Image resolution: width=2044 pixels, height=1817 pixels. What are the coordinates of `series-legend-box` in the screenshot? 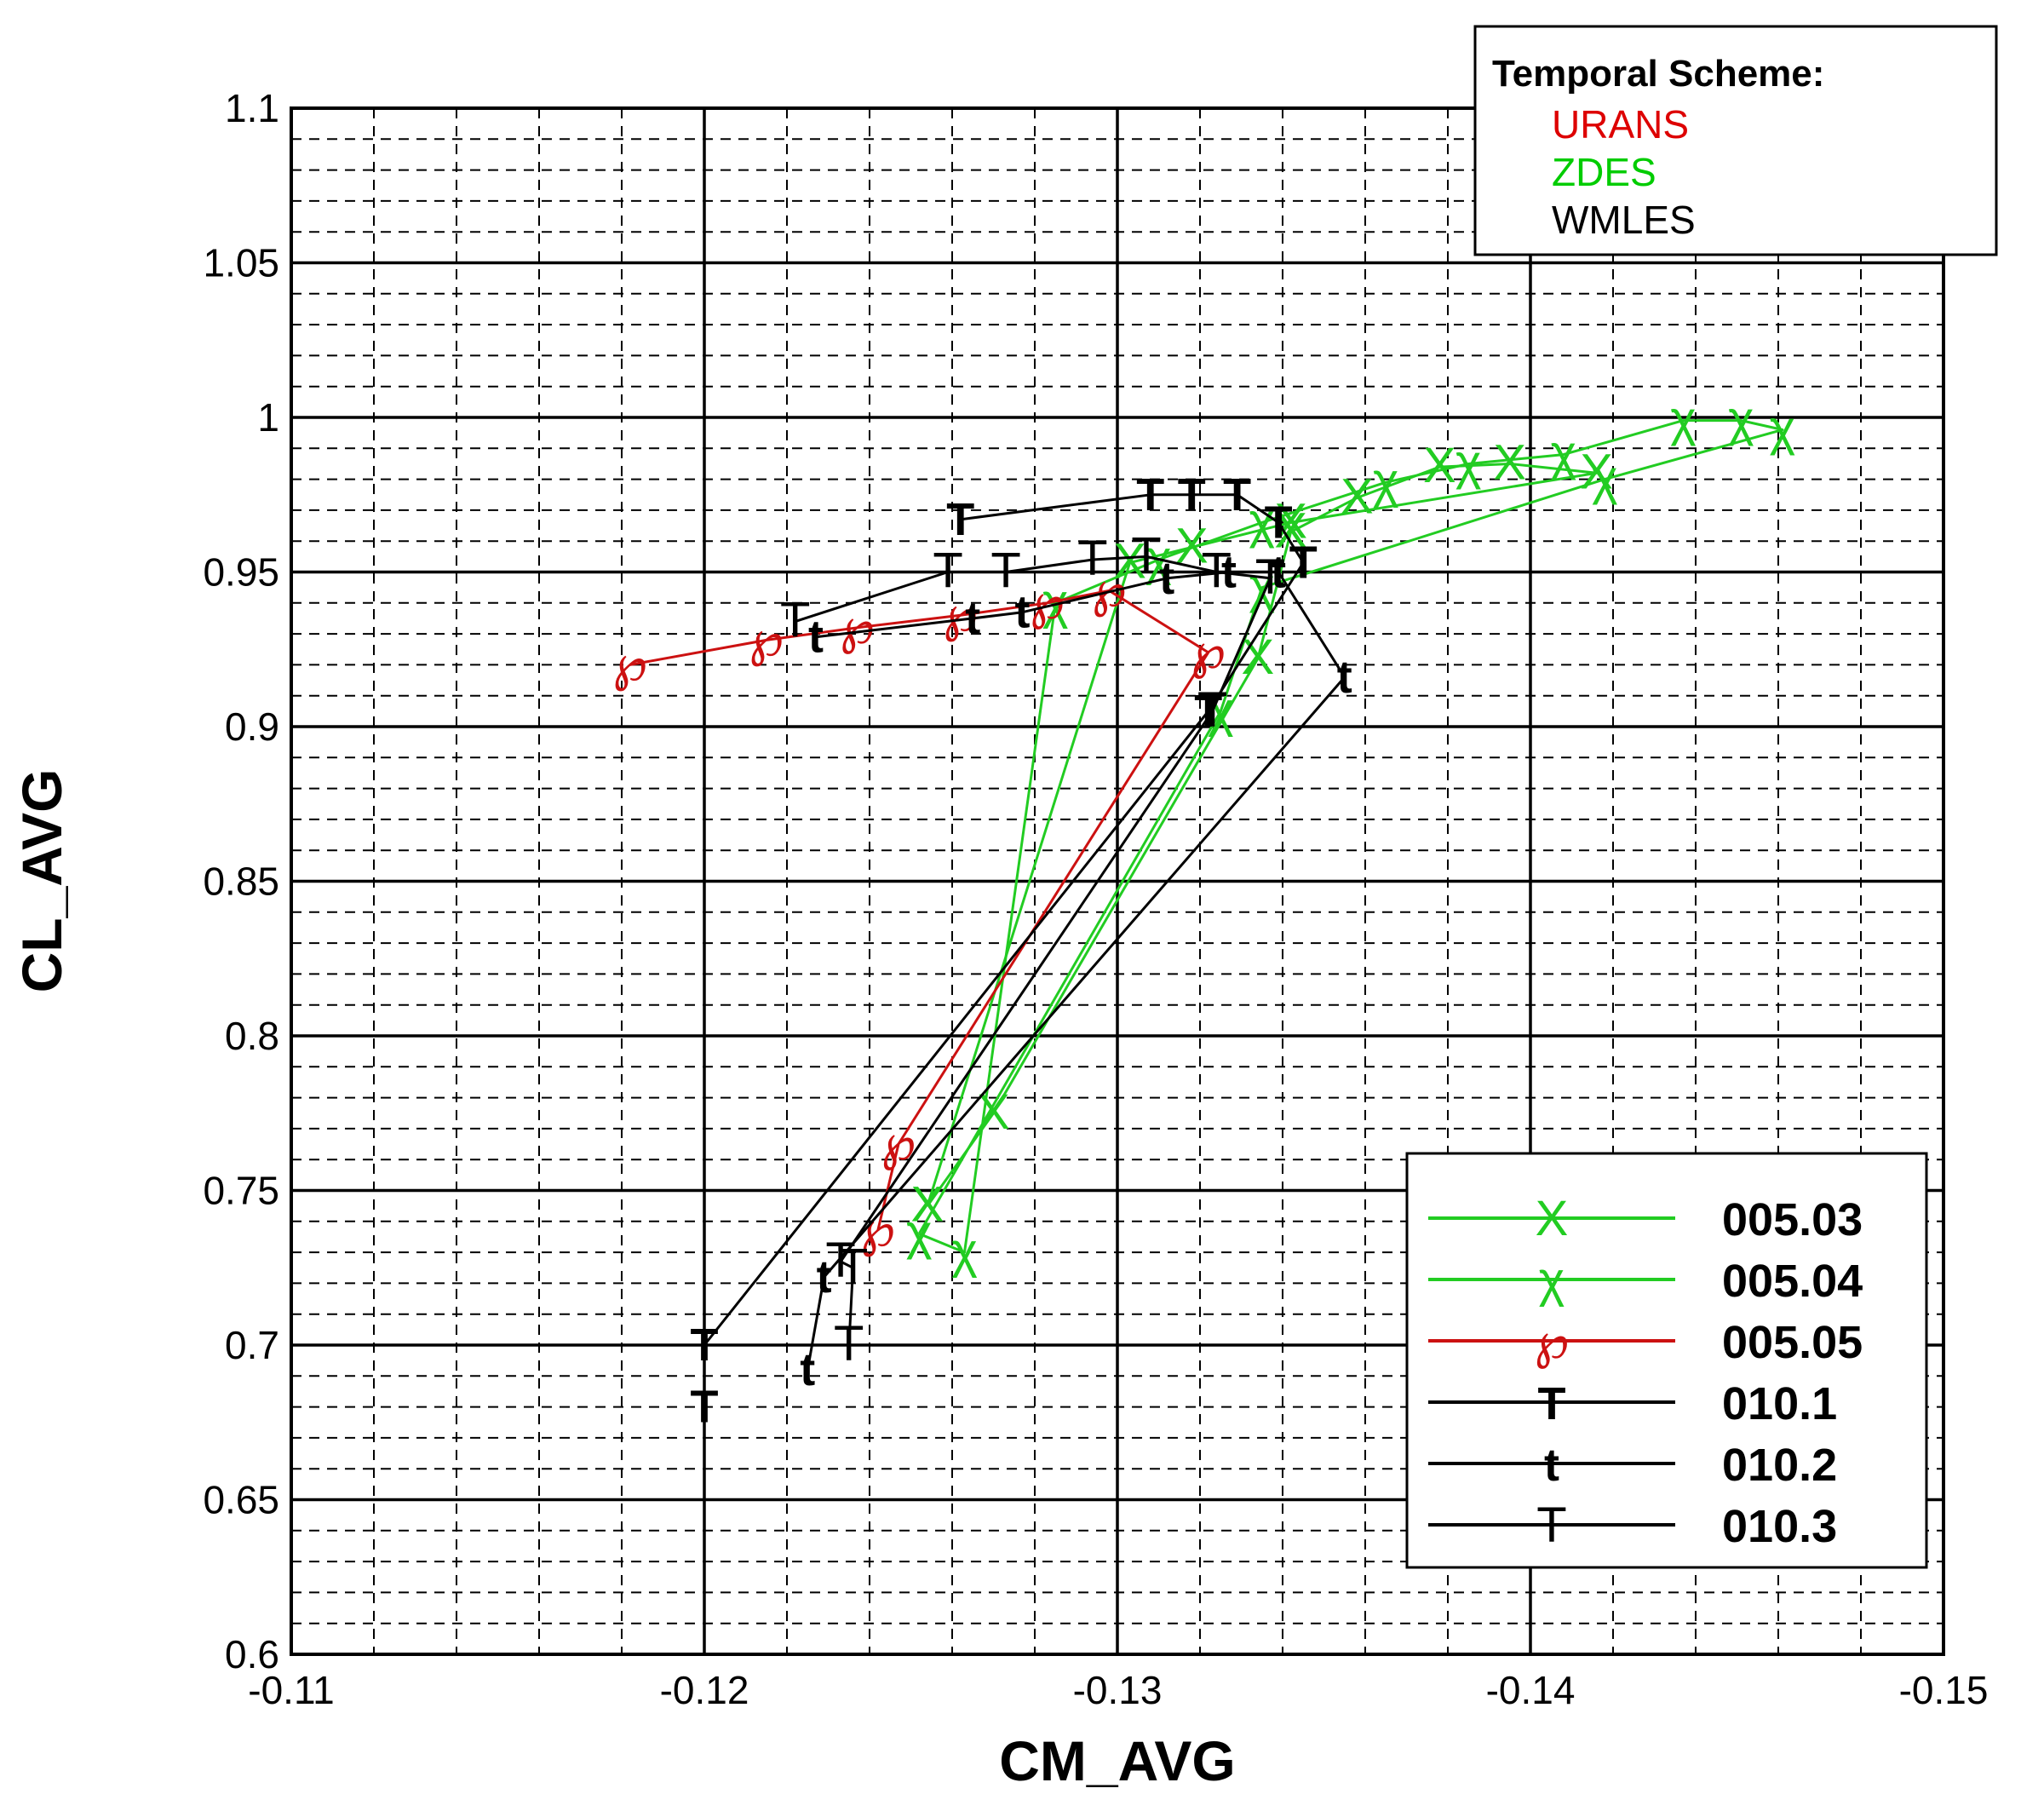 It's located at (1666, 1360).